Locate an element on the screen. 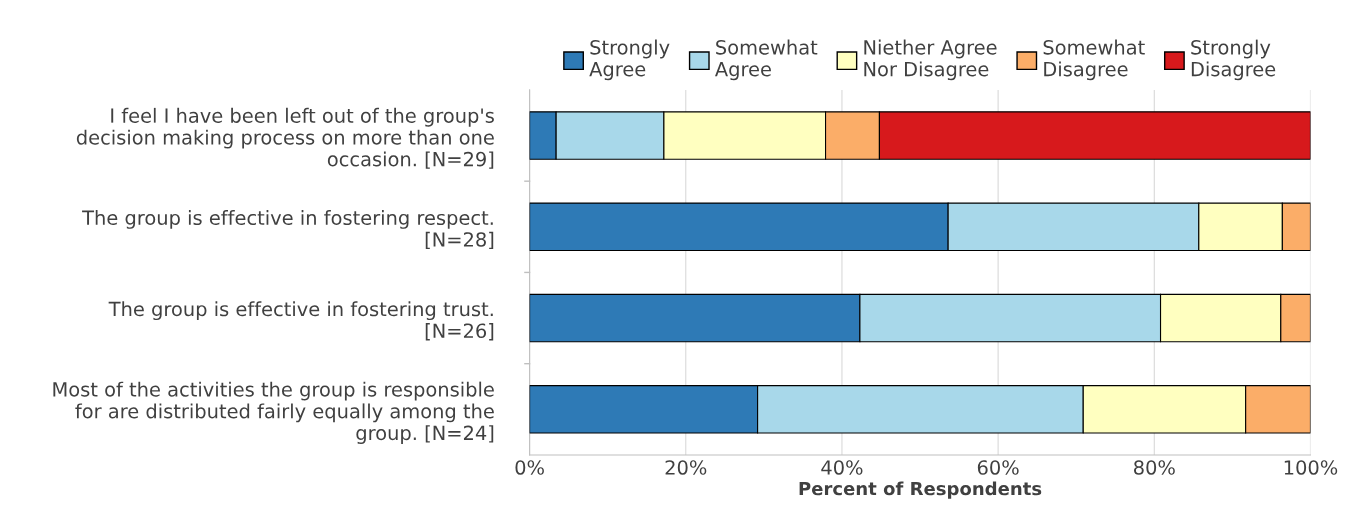  y-tick-label: I feel I have been left out of the group's decision making process on more than one occasion. [N=29] is located at coordinates (285, 138).